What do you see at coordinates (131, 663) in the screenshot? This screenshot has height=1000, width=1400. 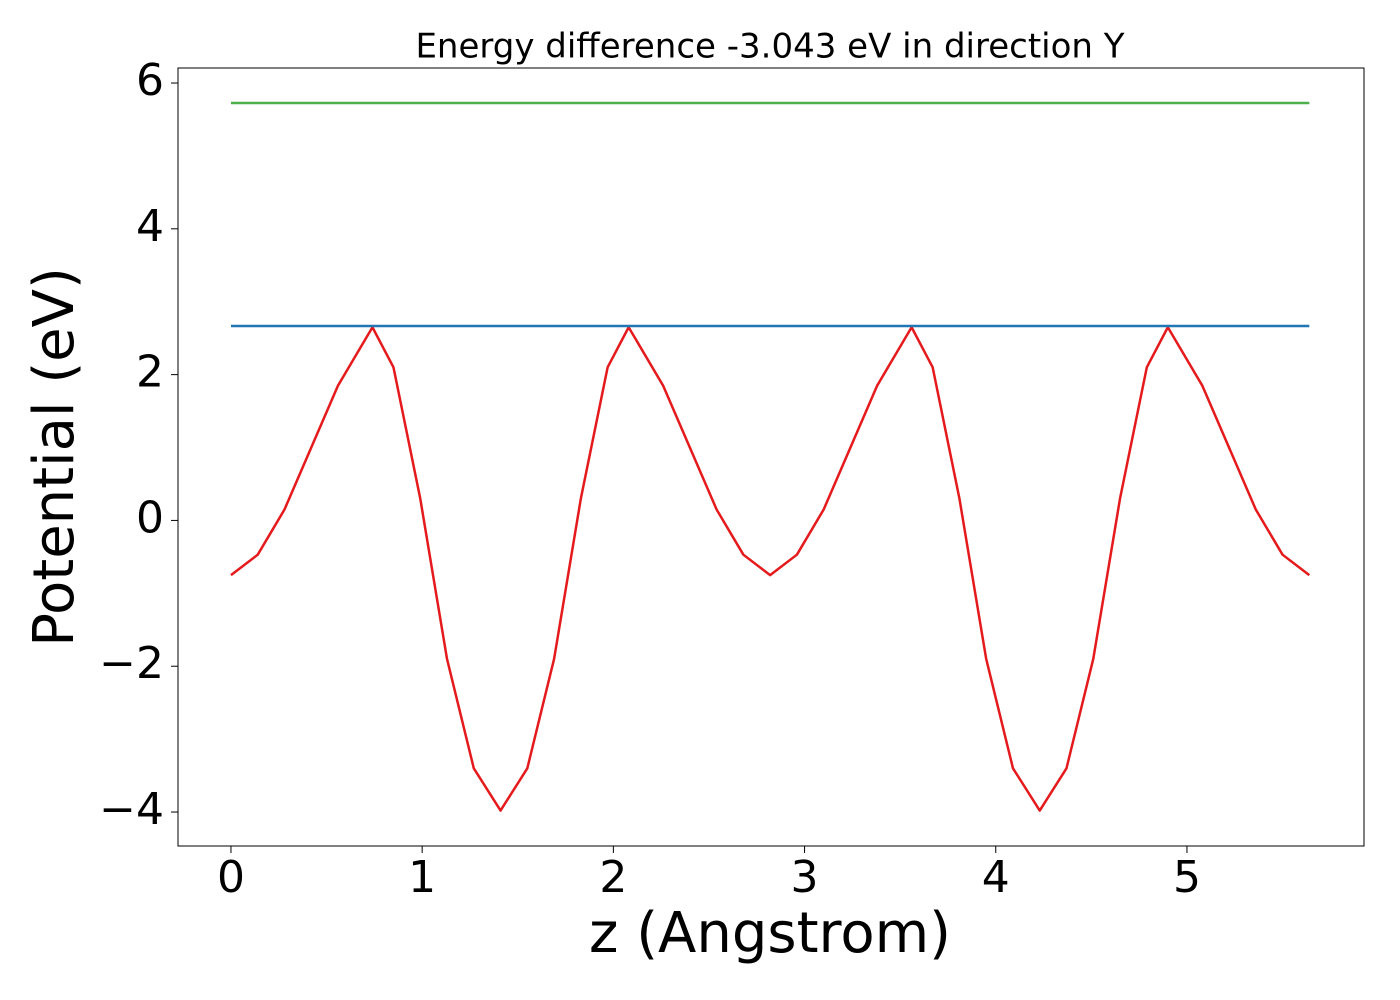 I see `y-tick-label: −2` at bounding box center [131, 663].